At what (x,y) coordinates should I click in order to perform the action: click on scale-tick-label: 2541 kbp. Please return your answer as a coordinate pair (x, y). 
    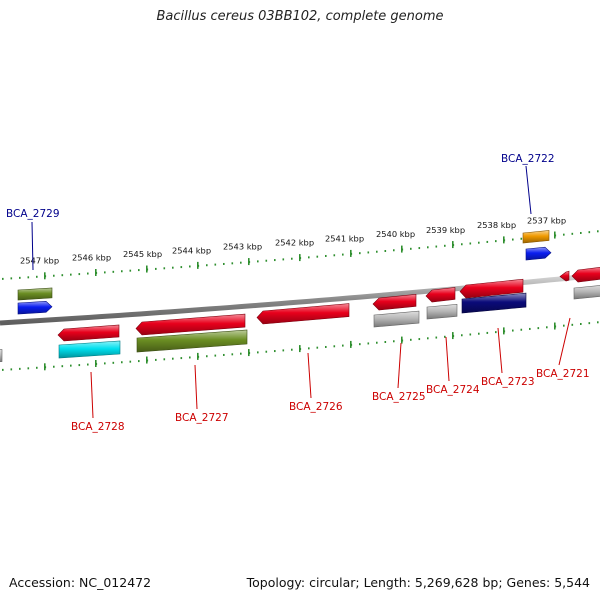
    Looking at the image, I should click on (344, 238).